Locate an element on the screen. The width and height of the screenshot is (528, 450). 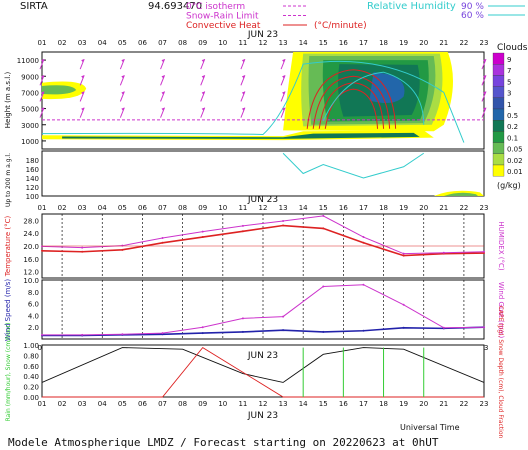
hour-mid-11: 11 is located at coordinates (242, 208).